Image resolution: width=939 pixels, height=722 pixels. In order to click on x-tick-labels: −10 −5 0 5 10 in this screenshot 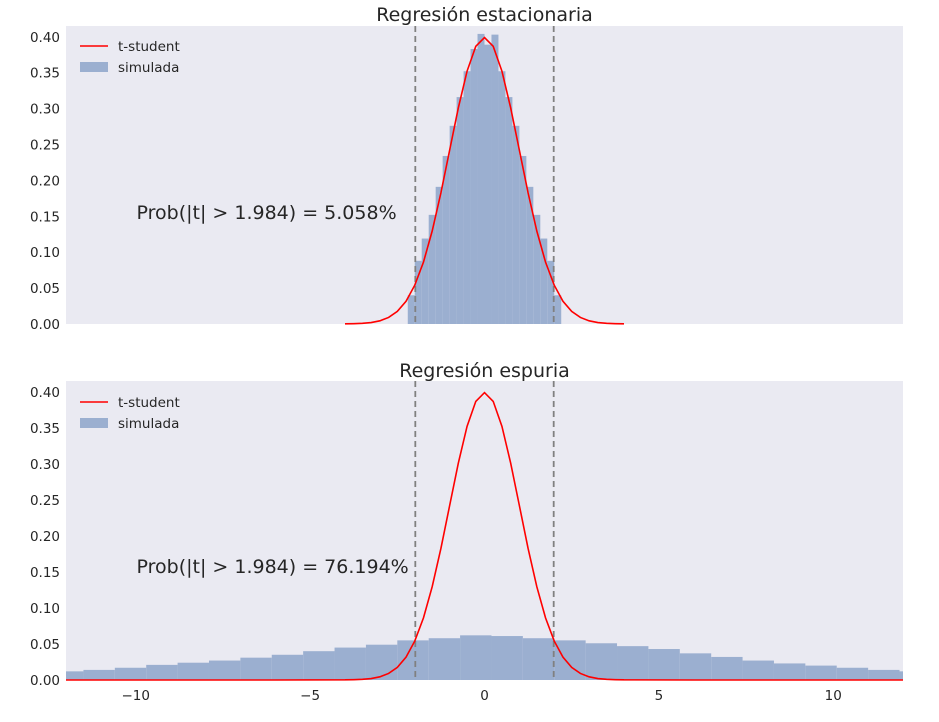, I will do `click(482, 696)`.